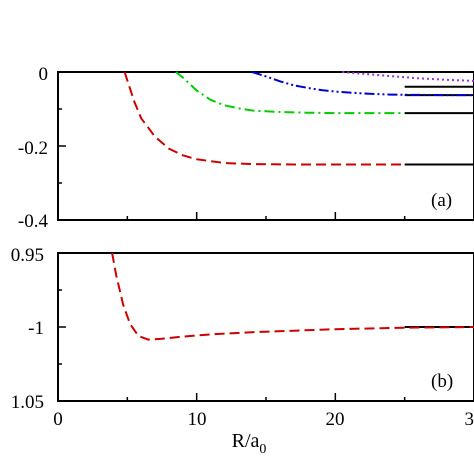 Image resolution: width=474 pixels, height=474 pixels. I want to click on x-axis-label: R/a0, so click(249, 443).